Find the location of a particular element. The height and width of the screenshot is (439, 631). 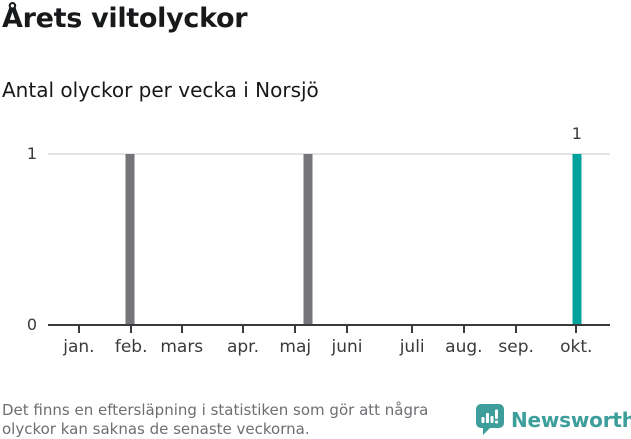

x-axis-line is located at coordinates (329, 325).